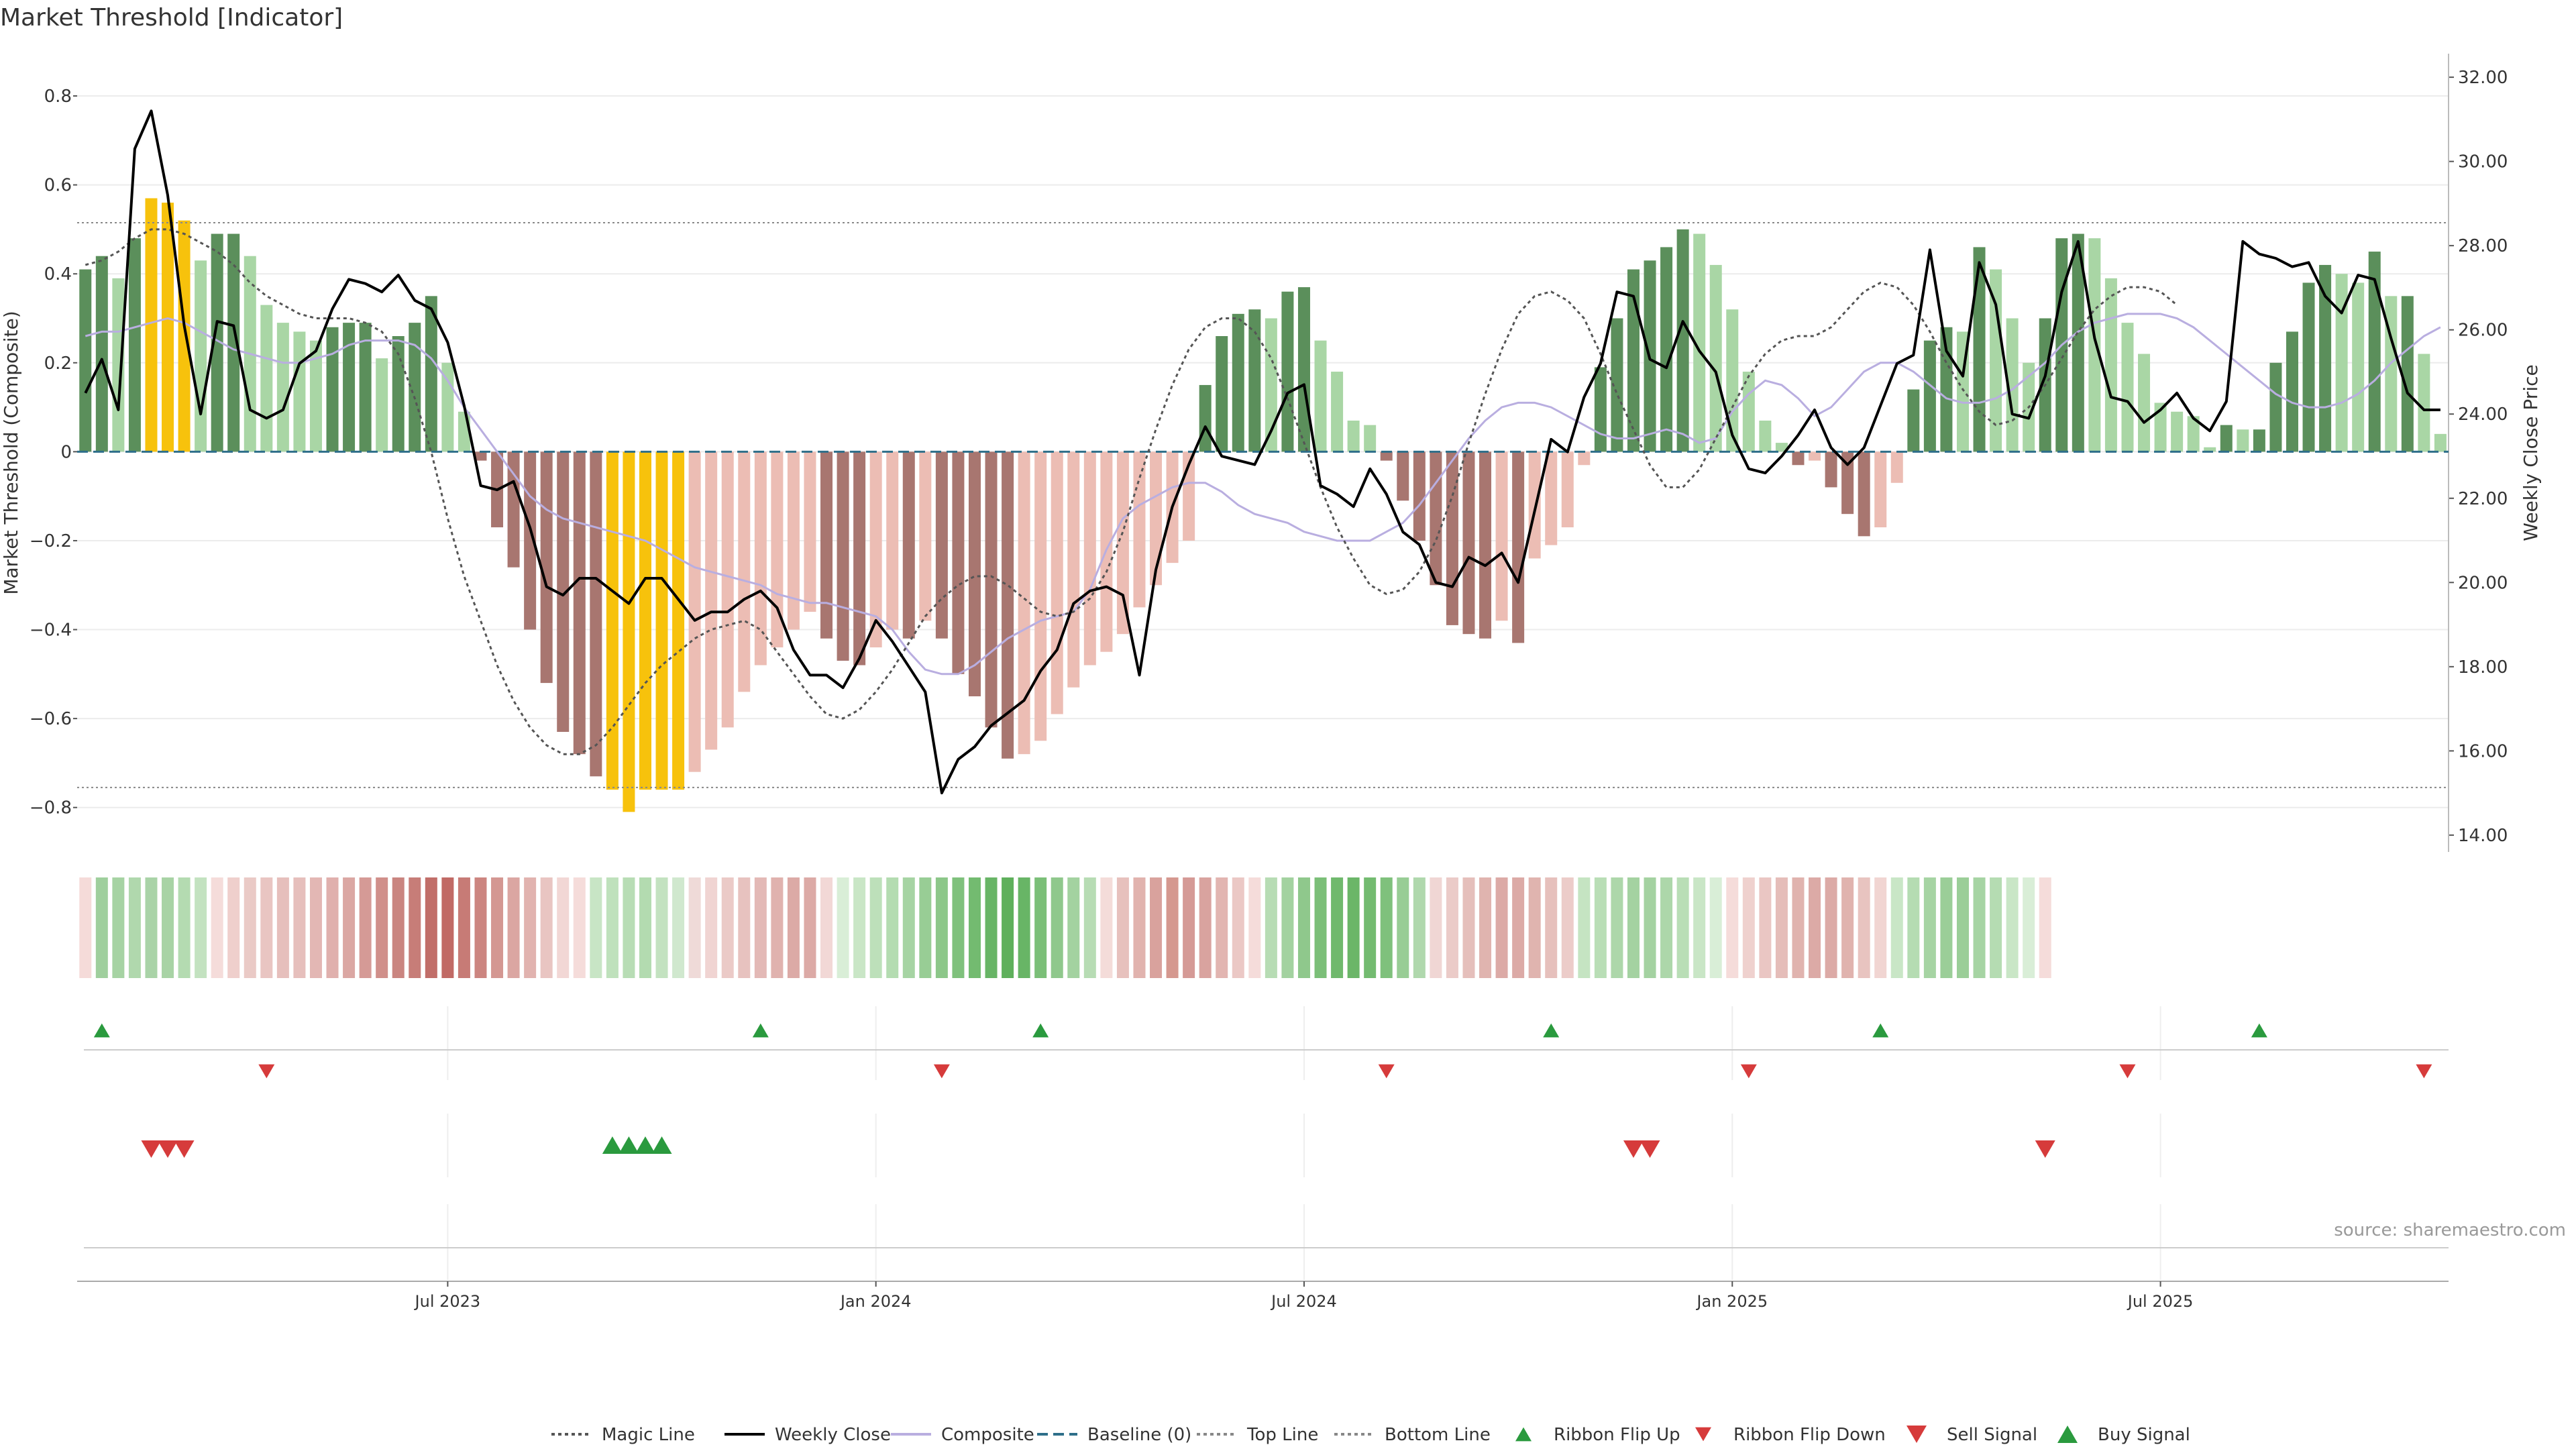 This screenshot has height=1449, width=2576. Describe the element at coordinates (11, 452) in the screenshot. I see `y-axis-label: Market Threshold (Composite)` at that location.